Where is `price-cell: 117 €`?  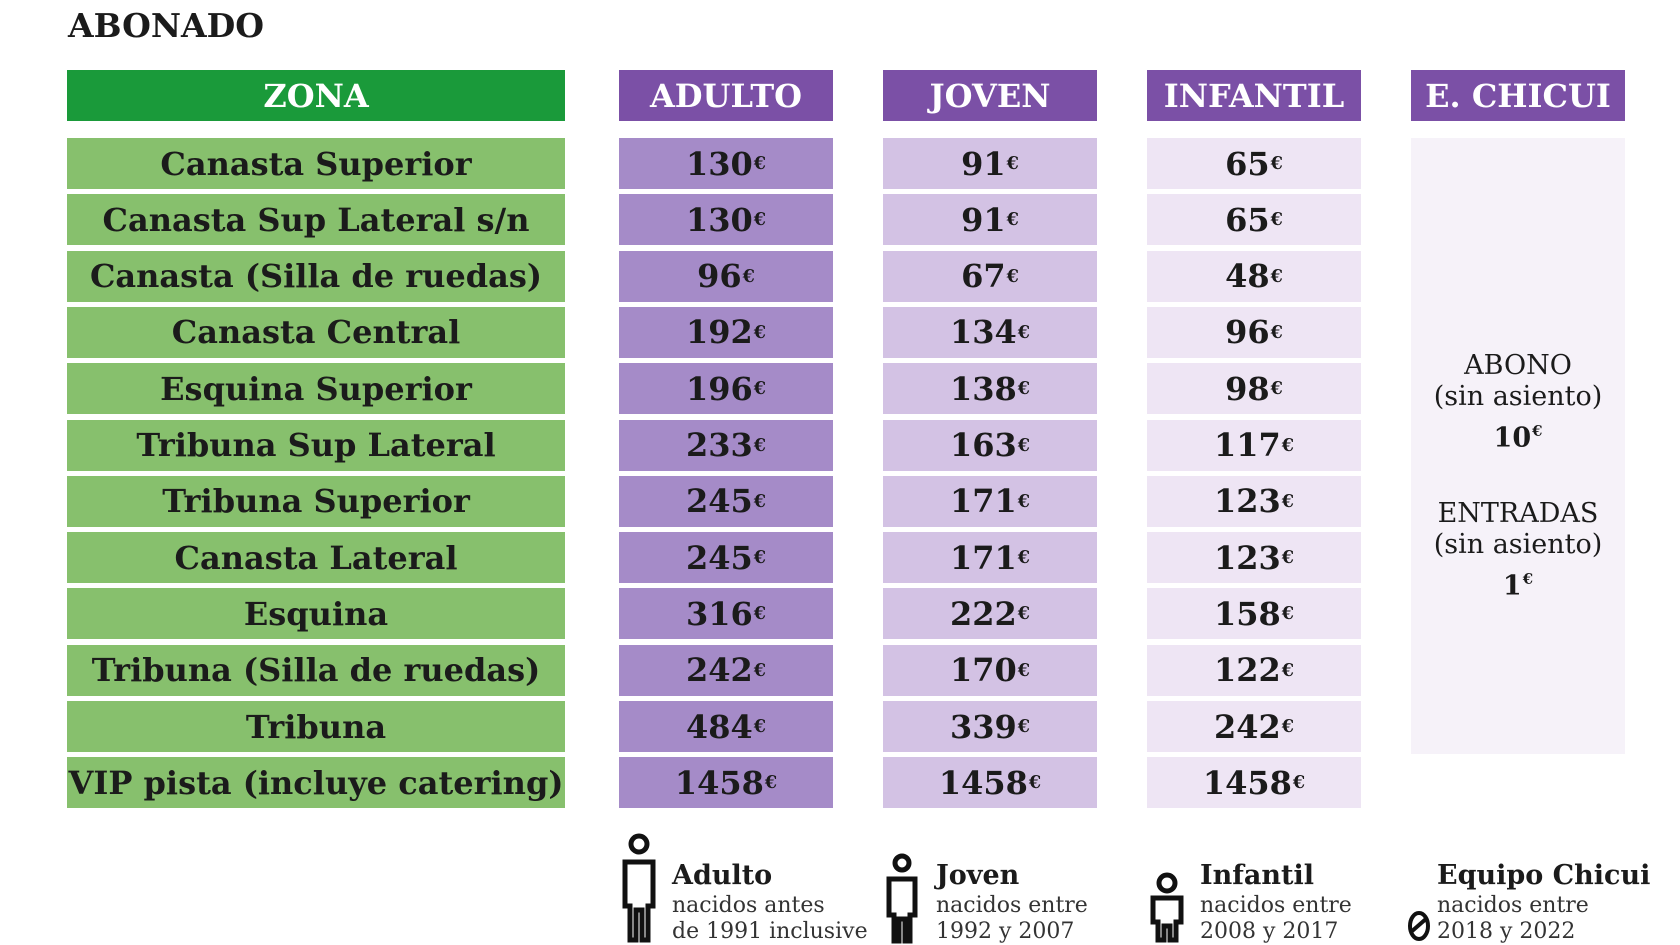
price-cell: 117 € is located at coordinates (1254, 445).